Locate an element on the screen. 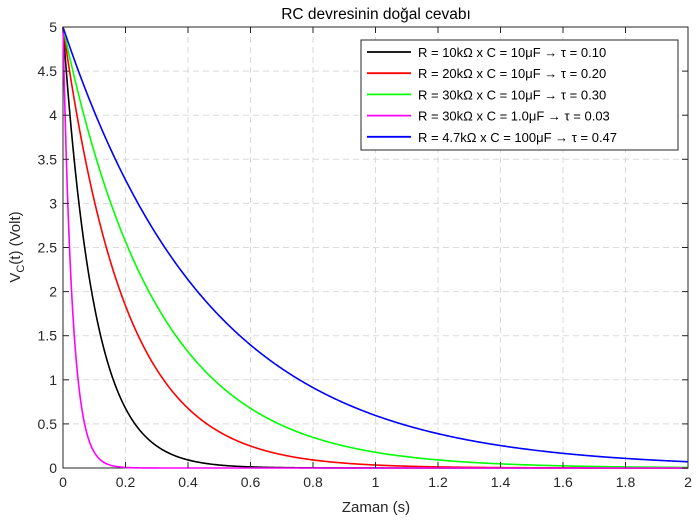  y-tick-label: 0.5 is located at coordinates (48, 424).